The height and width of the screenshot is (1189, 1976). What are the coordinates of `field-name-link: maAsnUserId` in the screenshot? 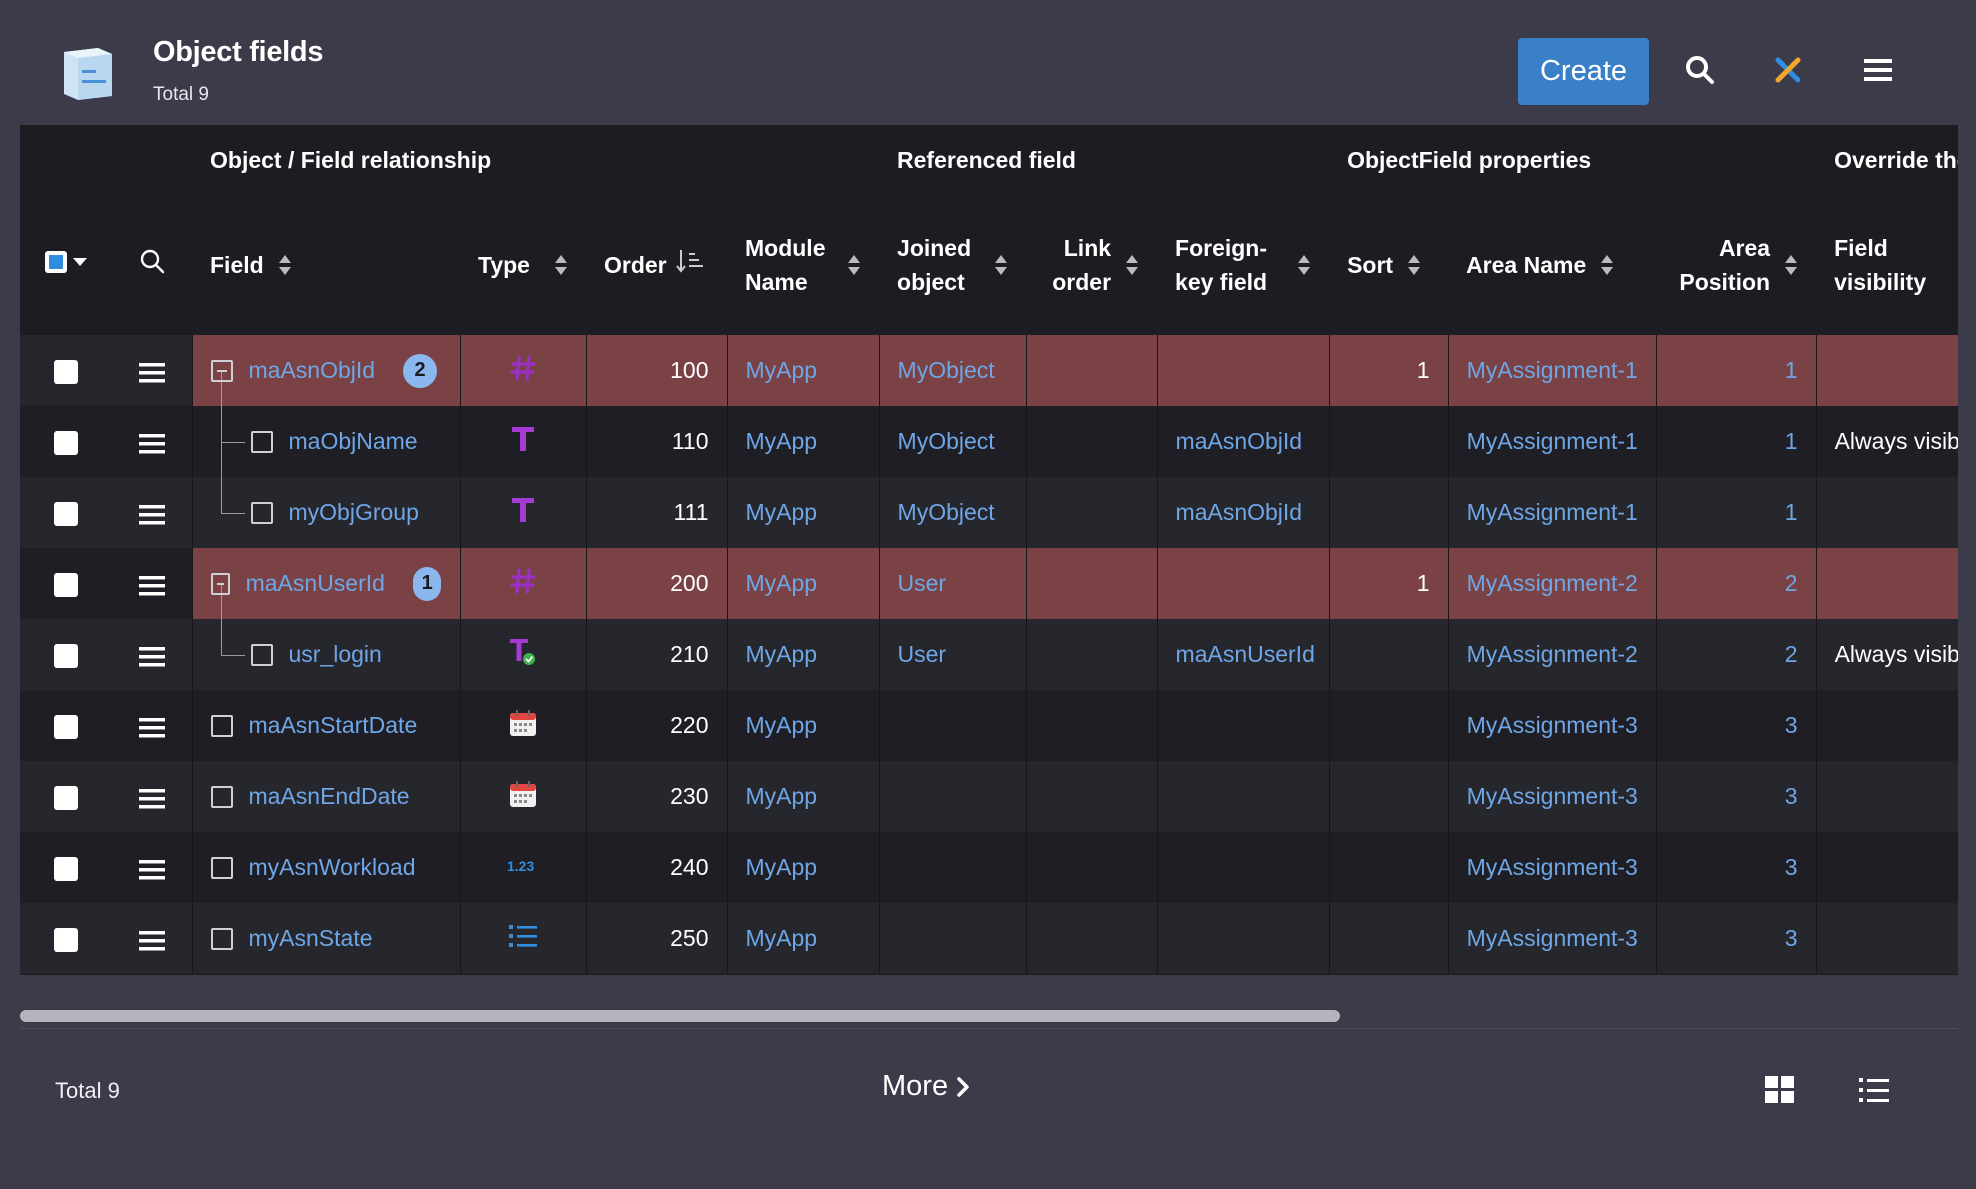 It's located at (315, 583).